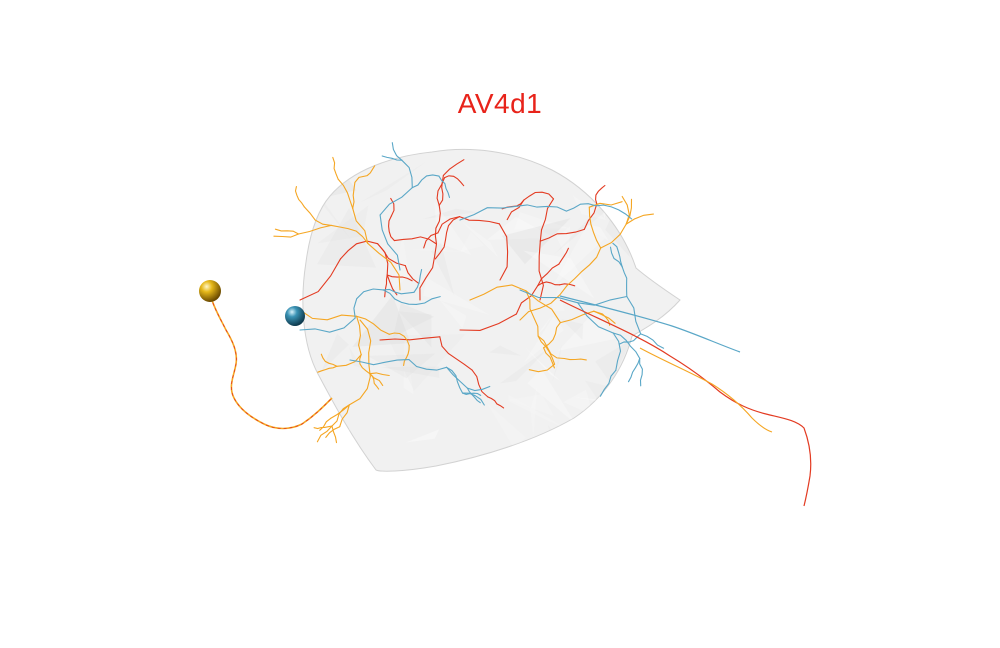  I want to click on neuron-blue, so click(482, 274).